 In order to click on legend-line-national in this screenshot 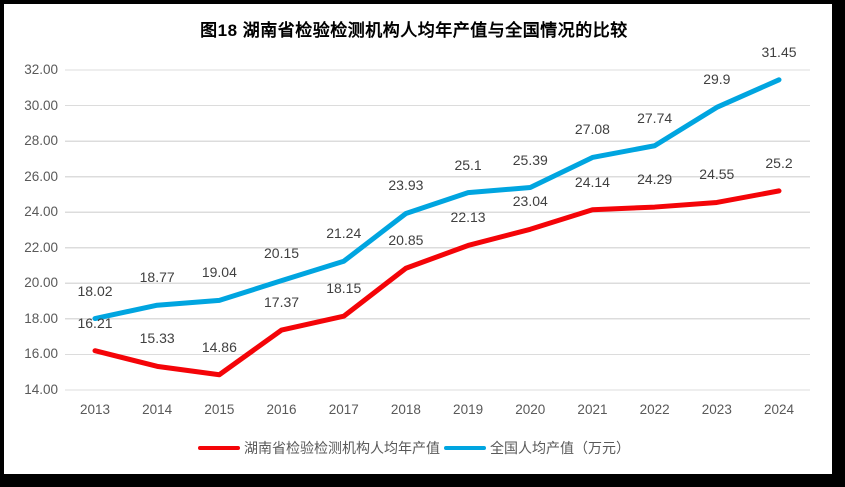, I will do `click(465, 448)`.